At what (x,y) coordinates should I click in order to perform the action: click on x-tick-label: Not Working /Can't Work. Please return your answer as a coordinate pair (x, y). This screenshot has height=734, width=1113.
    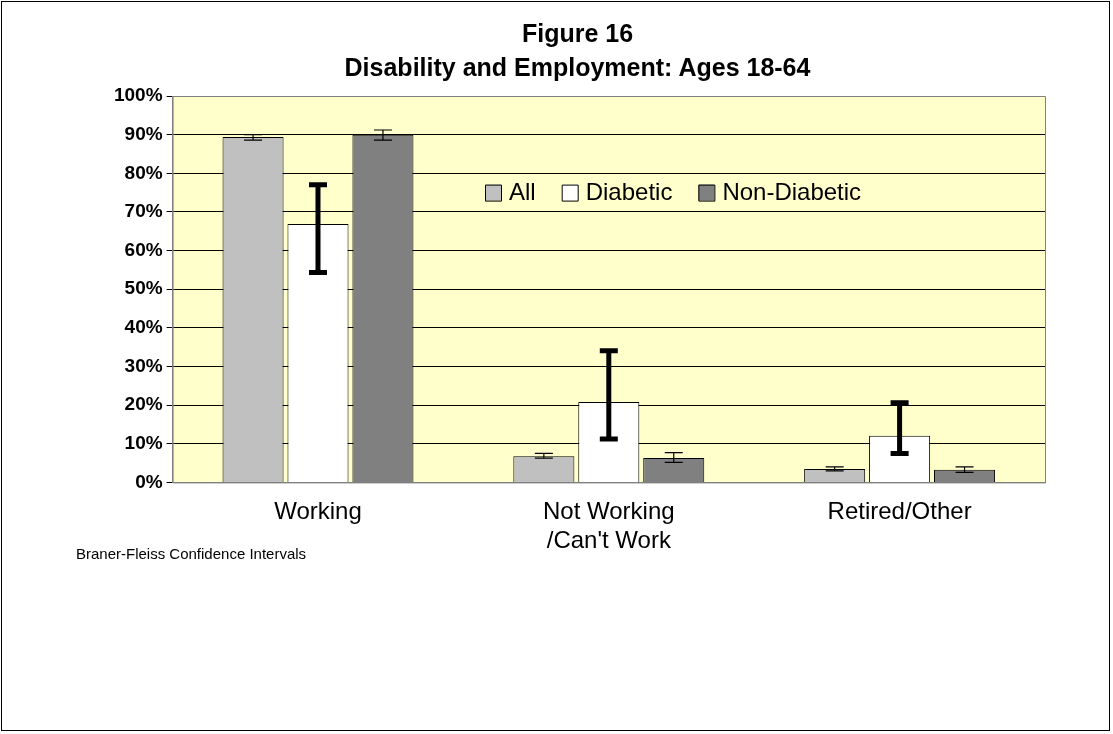
    Looking at the image, I should click on (608, 525).